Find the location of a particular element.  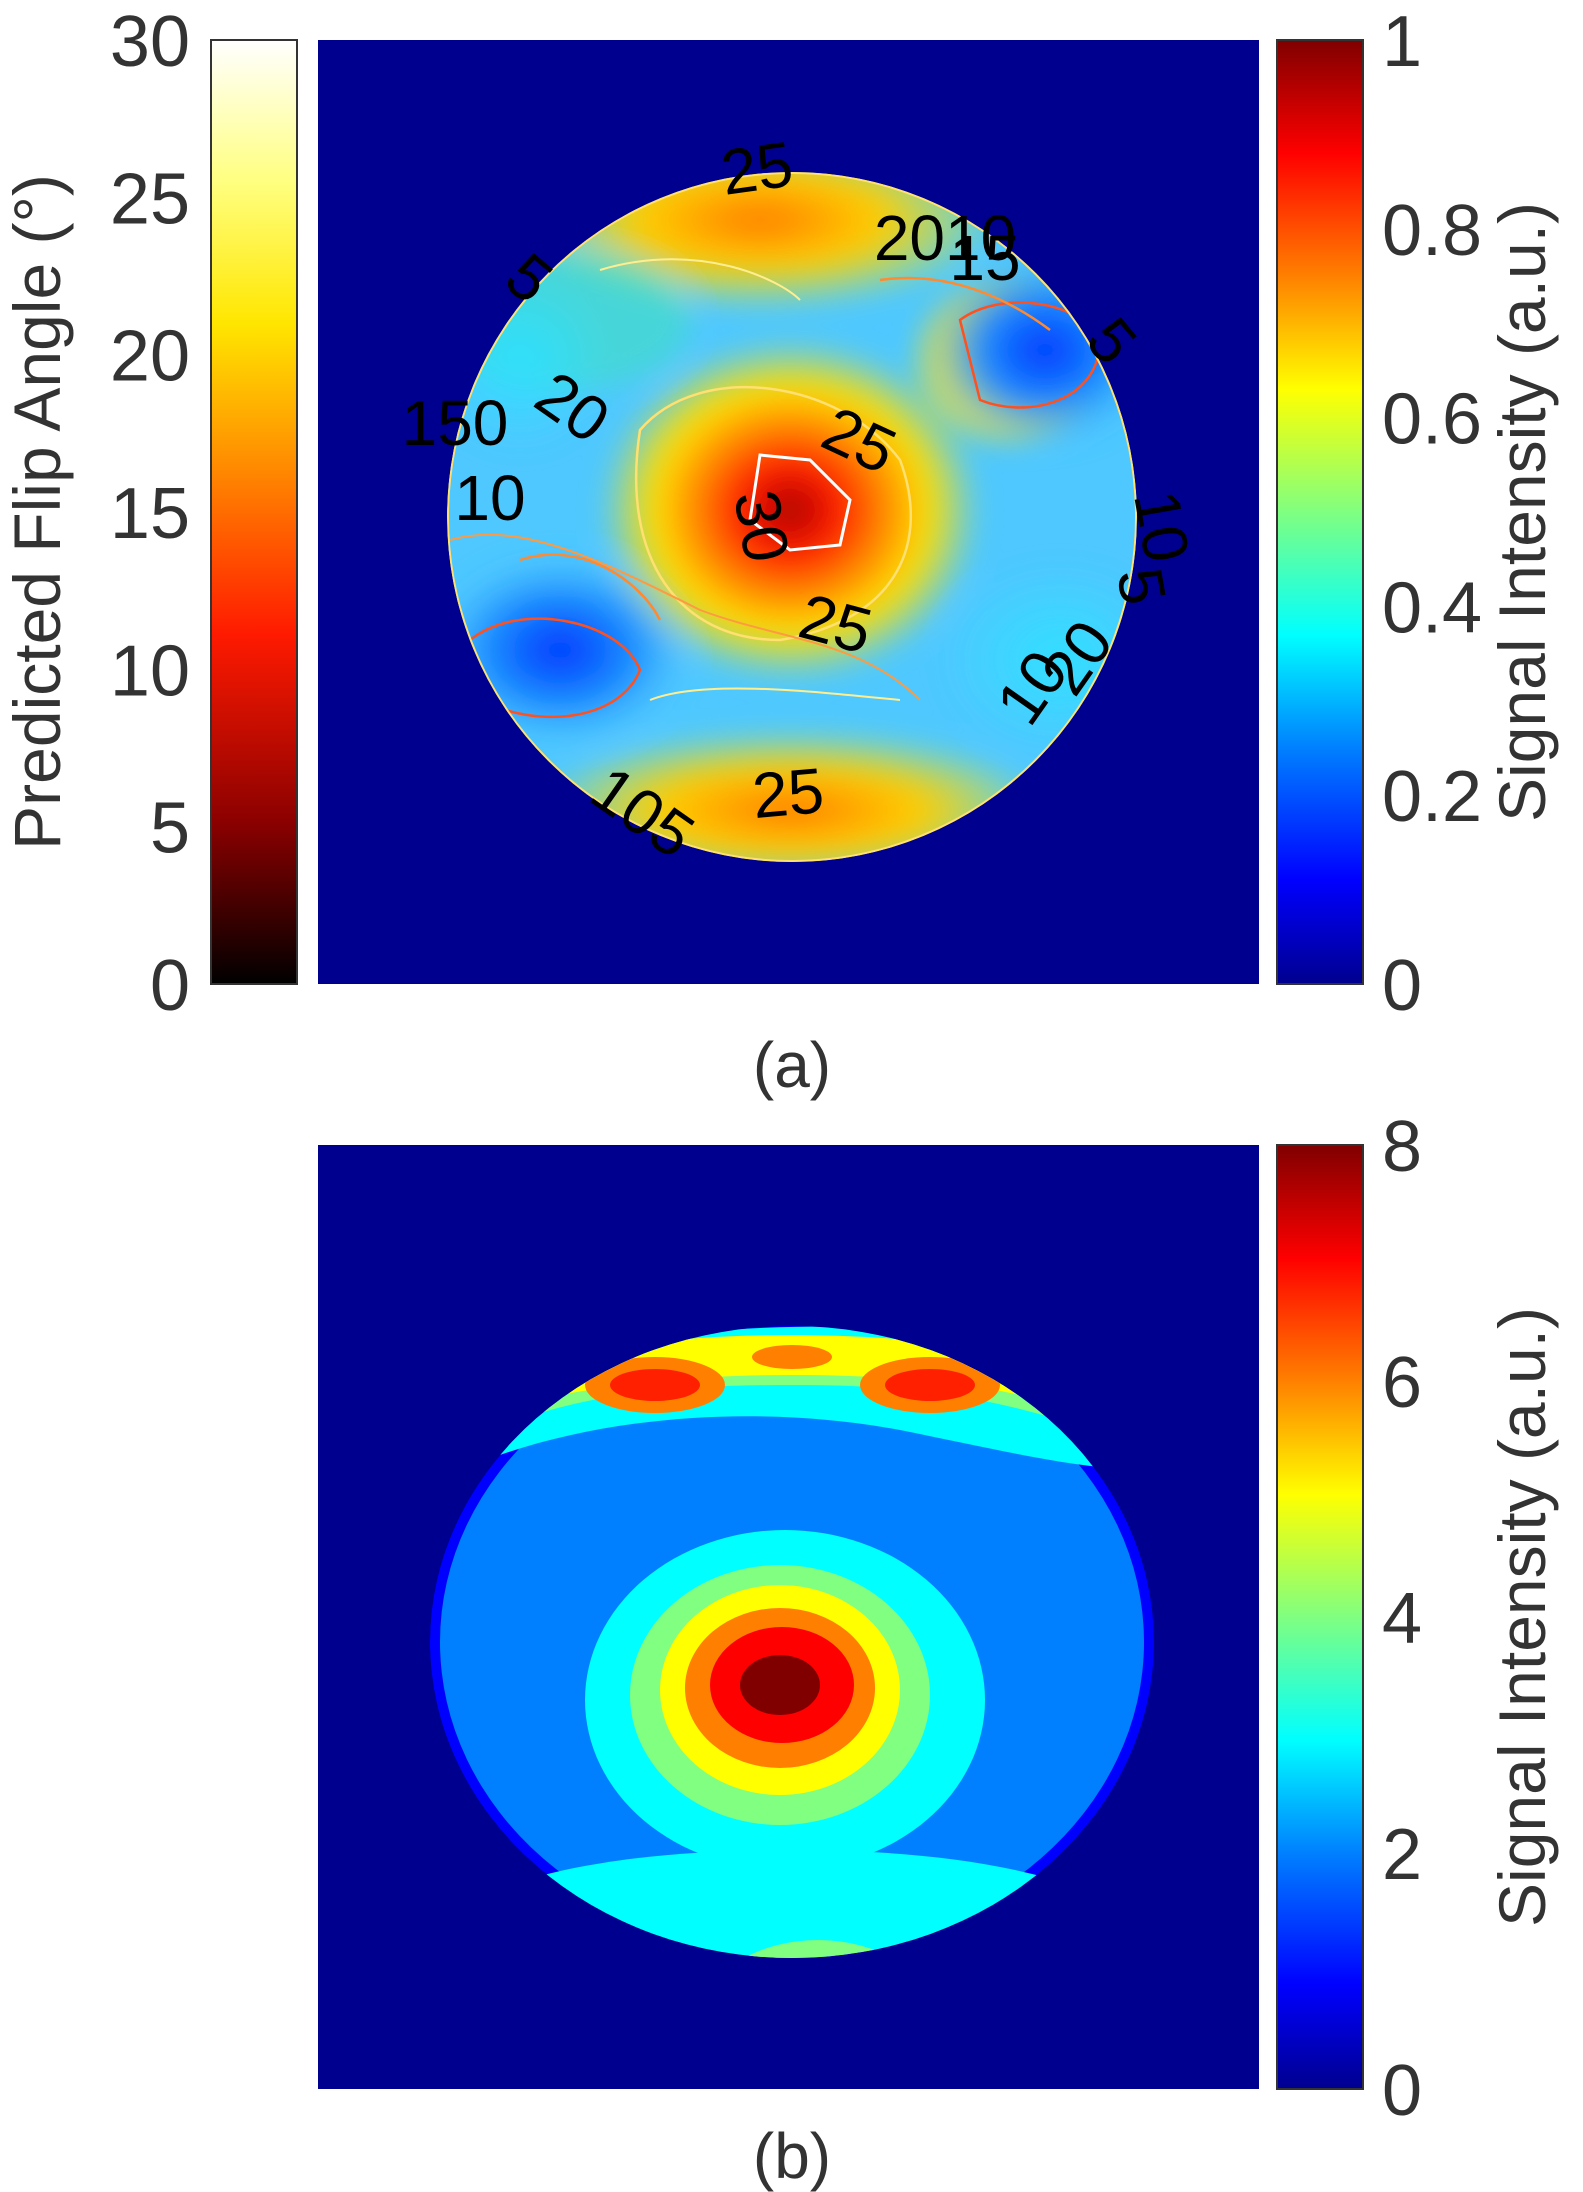

right-colorbar-b-ticks: 0 2 4 6 8 is located at coordinates (1402, 1619).